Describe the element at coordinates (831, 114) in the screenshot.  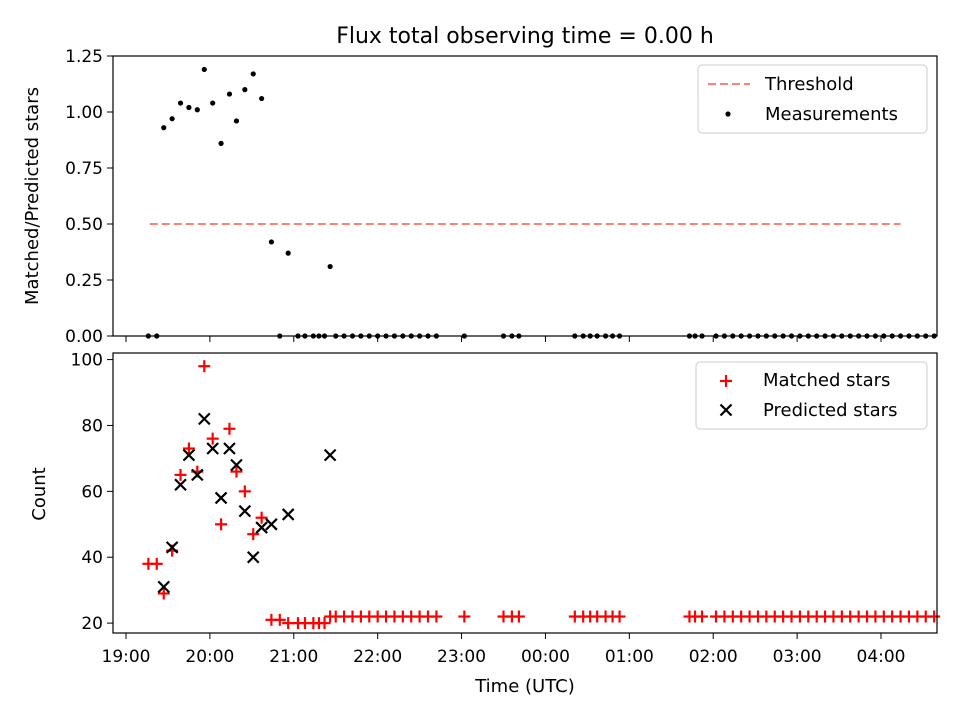
I see `measurements-legend-label: Measurements` at that location.